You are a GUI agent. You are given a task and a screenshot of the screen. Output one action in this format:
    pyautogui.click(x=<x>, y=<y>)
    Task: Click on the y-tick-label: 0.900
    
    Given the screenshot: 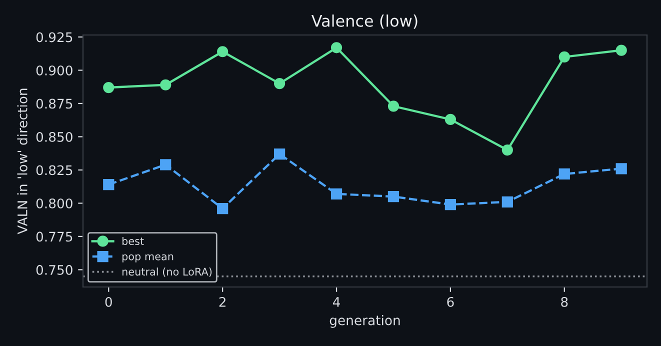 What is the action you would take?
    pyautogui.click(x=54, y=70)
    